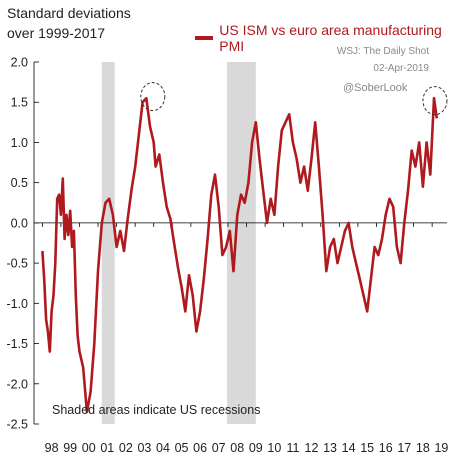 The width and height of the screenshot is (461, 463). Describe the element at coordinates (386, 448) in the screenshot. I see `x-tick-label: 16` at that location.